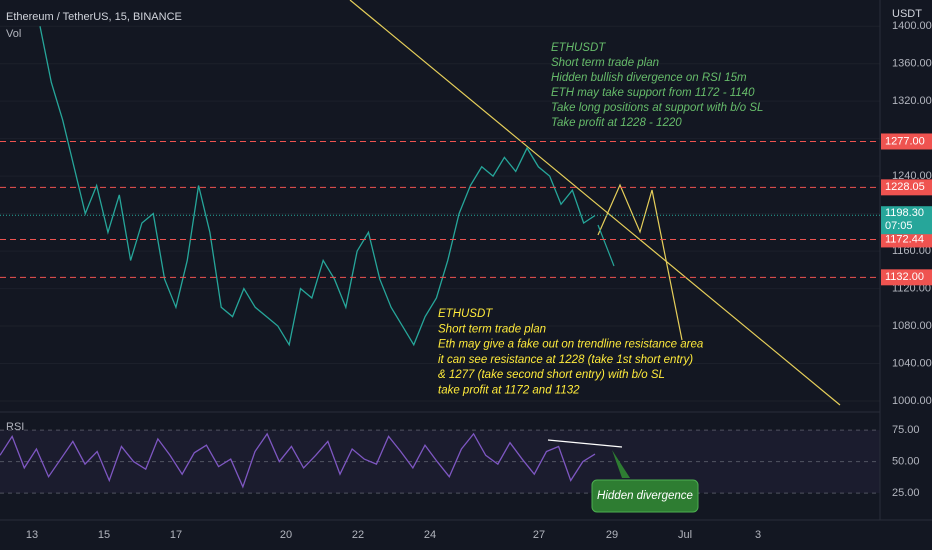  What do you see at coordinates (911, 288) in the screenshot?
I see `y-tick-label: 1120.00` at bounding box center [911, 288].